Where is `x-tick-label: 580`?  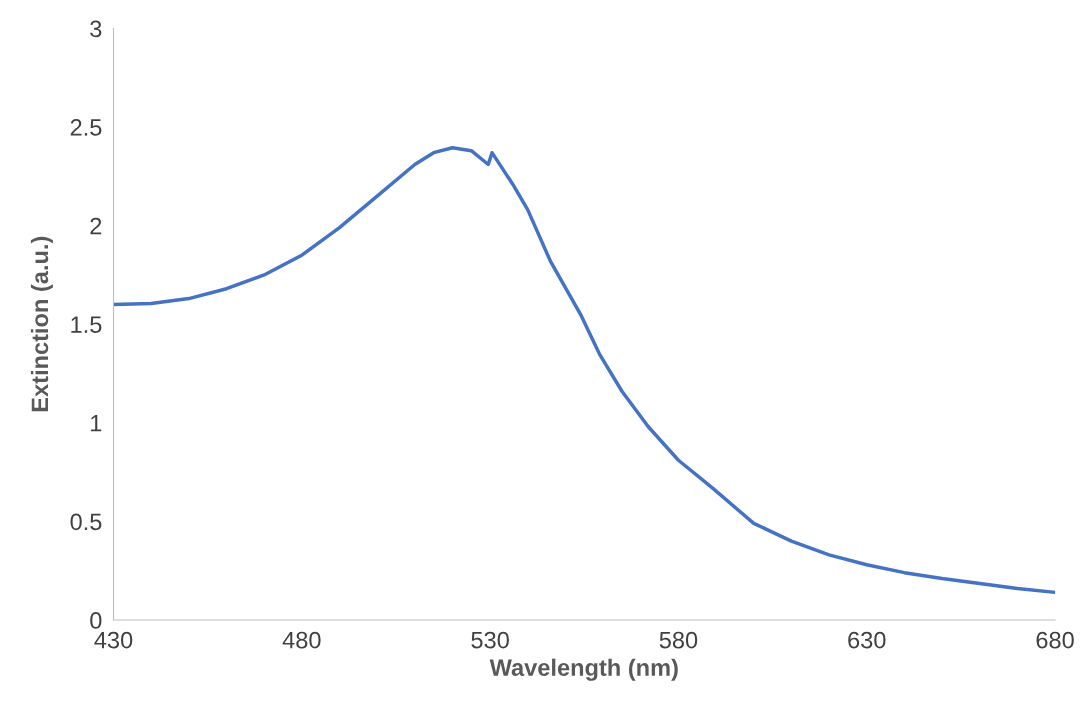 x-tick-label: 580 is located at coordinates (678, 640).